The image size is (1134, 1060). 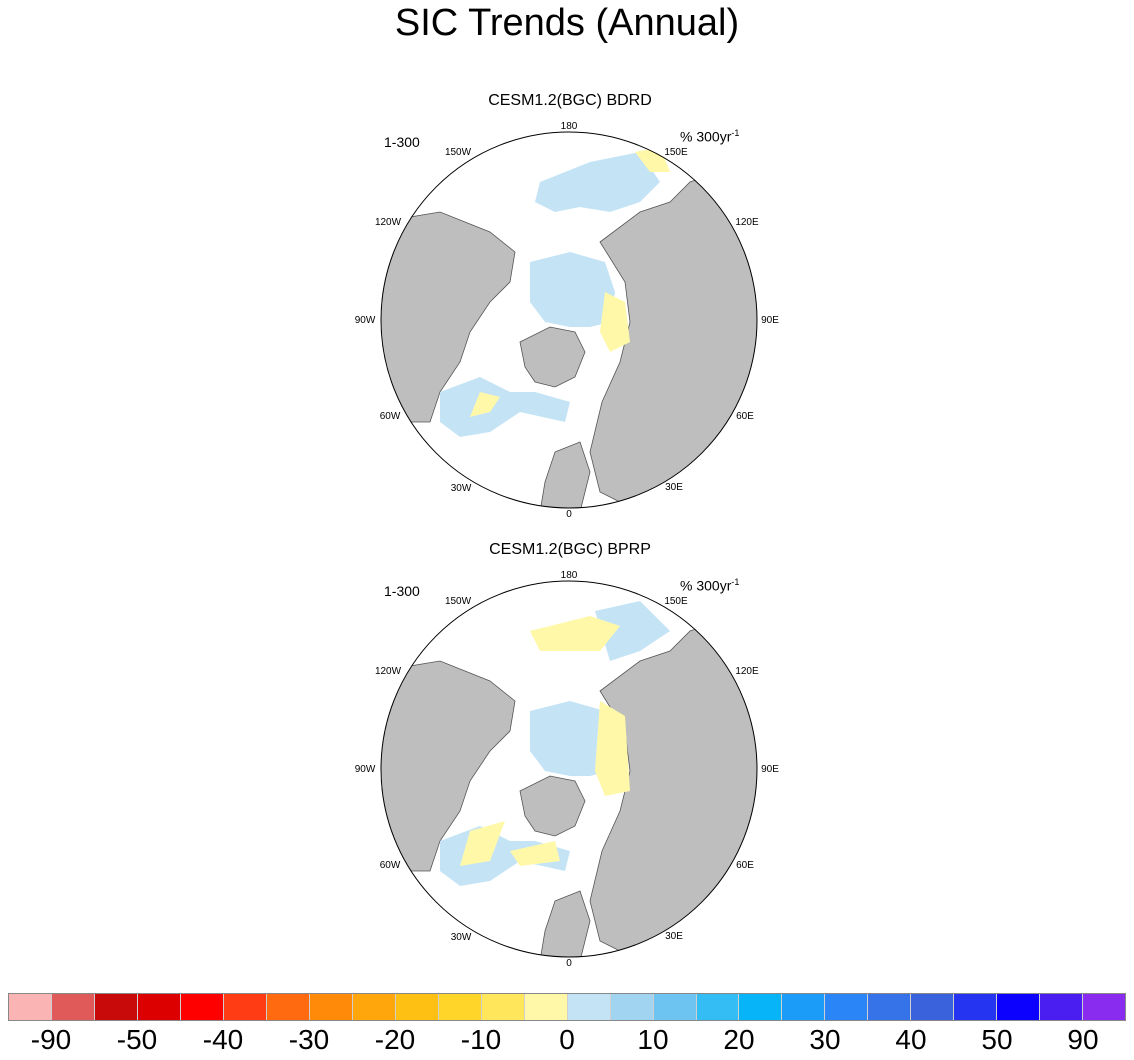 I want to click on colorbar-label: 30, so click(x=825, y=1039).